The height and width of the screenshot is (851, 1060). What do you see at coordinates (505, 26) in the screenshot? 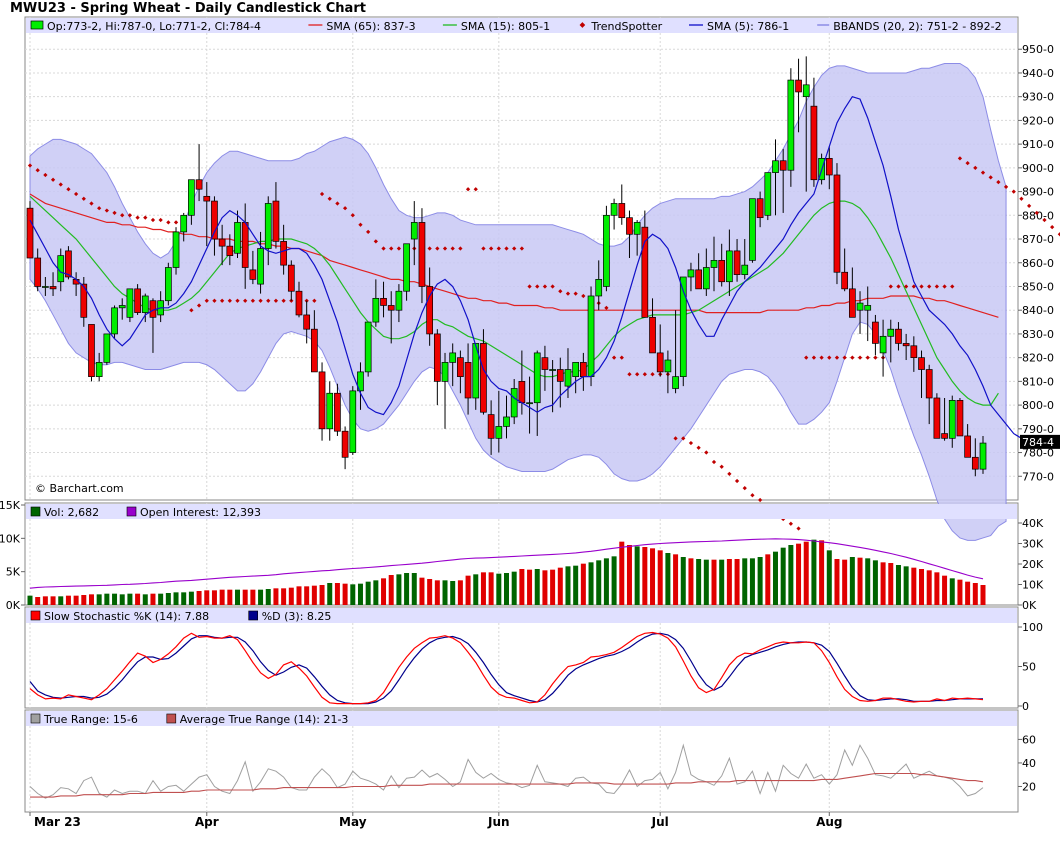
I see `legend-label: SMA (15): 805-1` at bounding box center [505, 26].